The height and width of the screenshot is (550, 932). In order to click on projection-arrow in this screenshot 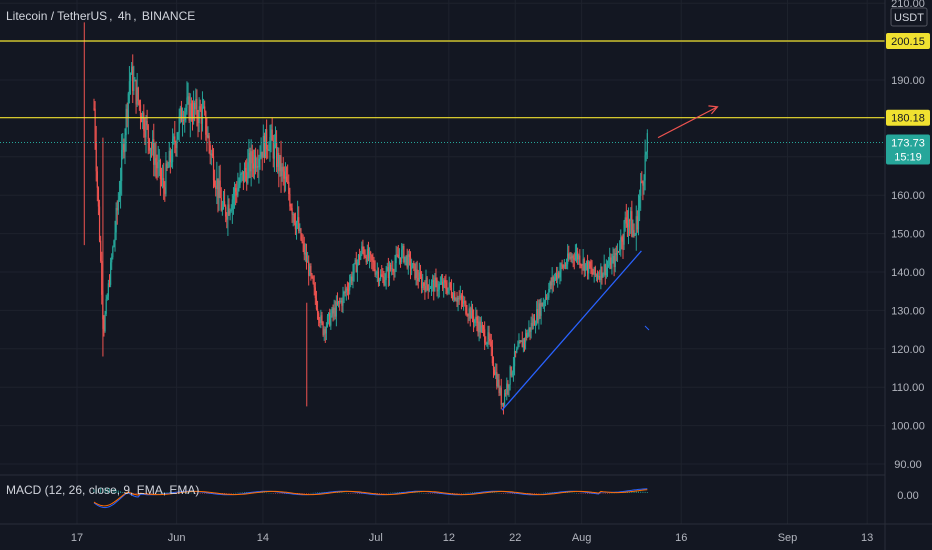, I will do `click(688, 122)`.